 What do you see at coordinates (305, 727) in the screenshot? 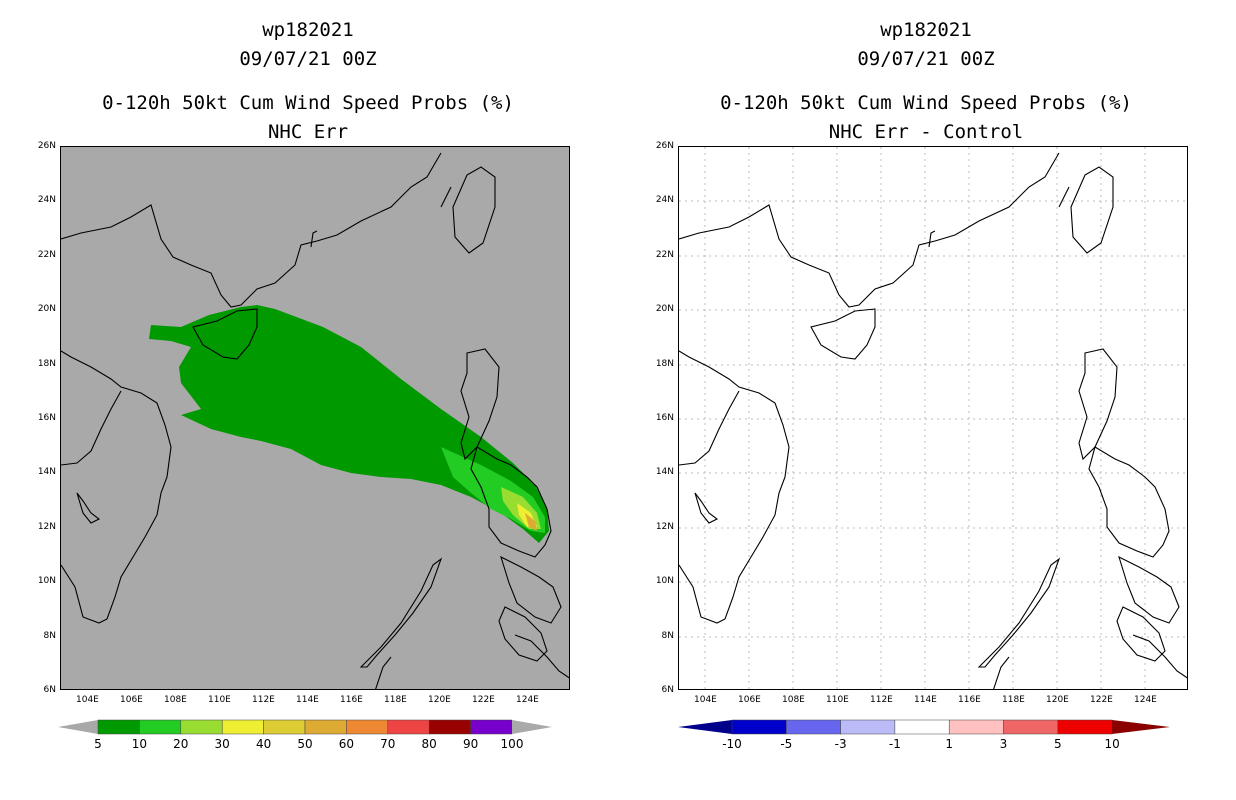
I see `left-colorbar` at bounding box center [305, 727].